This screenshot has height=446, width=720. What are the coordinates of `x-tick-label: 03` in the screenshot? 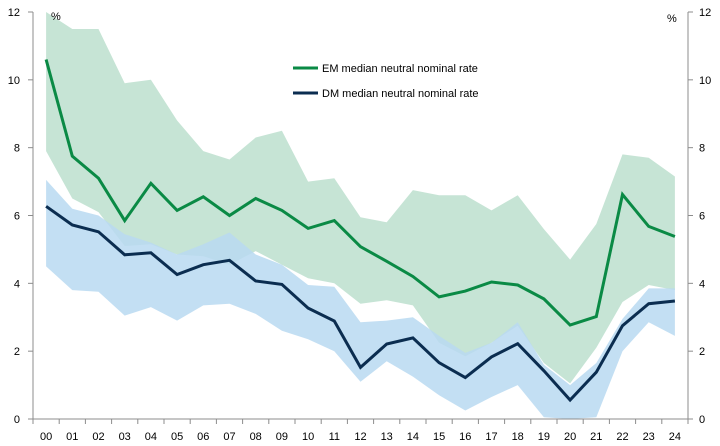 It's located at (125, 437).